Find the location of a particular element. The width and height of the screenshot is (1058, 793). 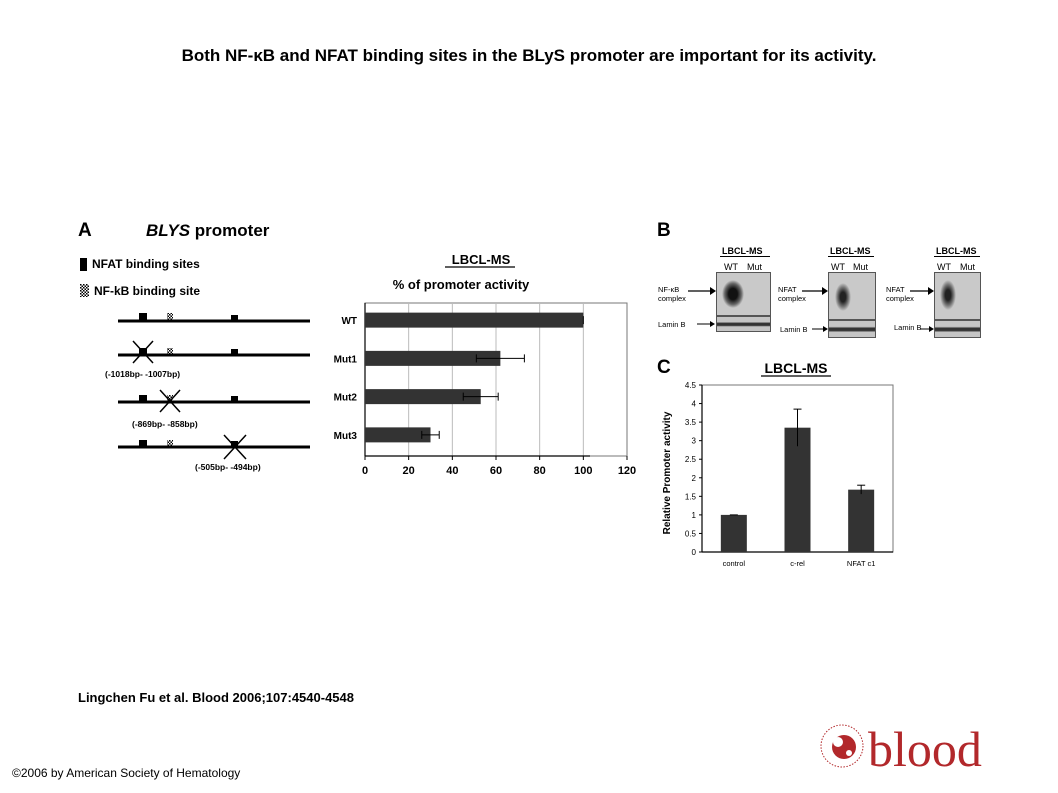

chart-a-title: LBCL-MS is located at coordinates (481, 259).